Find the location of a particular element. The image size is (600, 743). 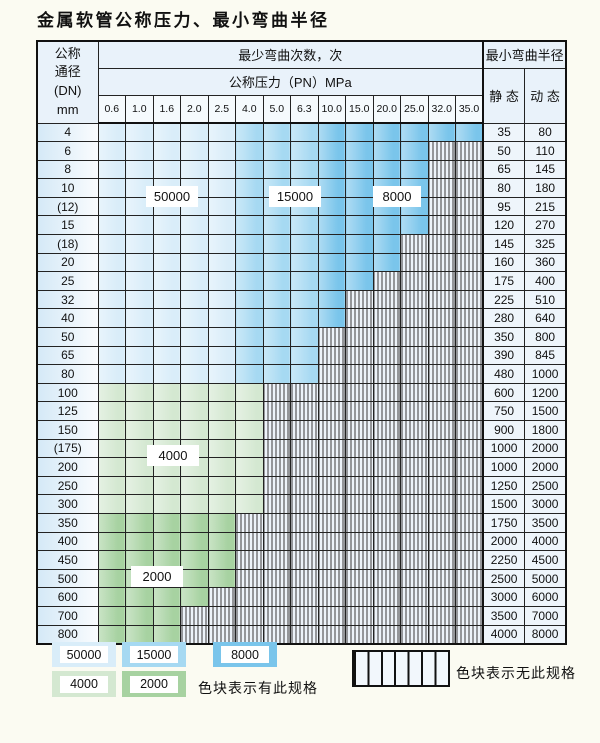

dynamic-radius-cell: 2500 is located at coordinates (545, 485).